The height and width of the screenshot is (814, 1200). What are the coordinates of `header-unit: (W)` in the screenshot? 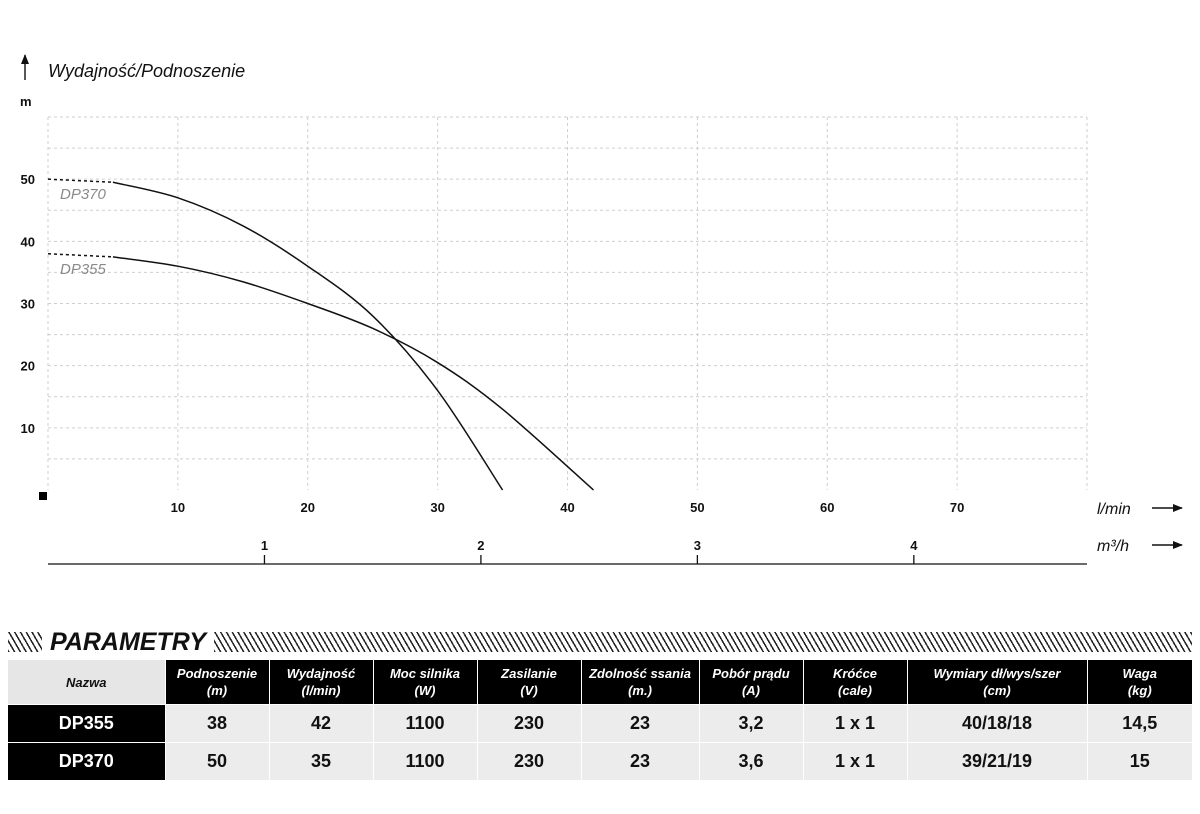 It's located at (425, 690).